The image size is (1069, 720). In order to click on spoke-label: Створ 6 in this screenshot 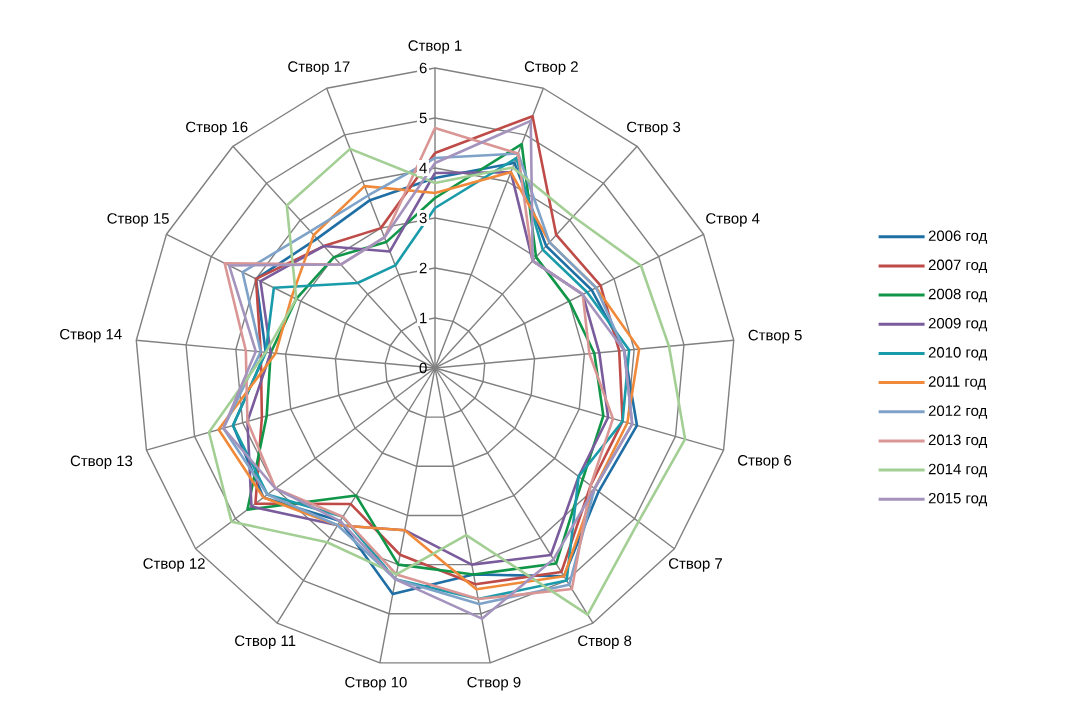, I will do `click(765, 462)`.